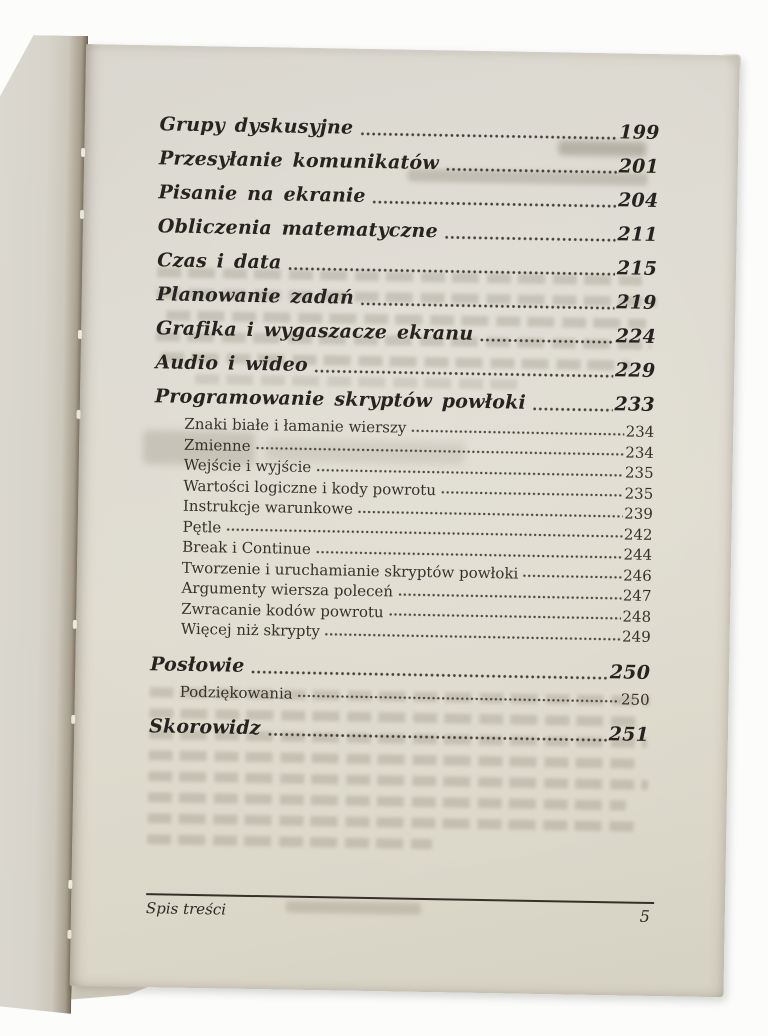 The width and height of the screenshot is (768, 1036). I want to click on toc-entry-label: Audio i wideo, so click(232, 363).